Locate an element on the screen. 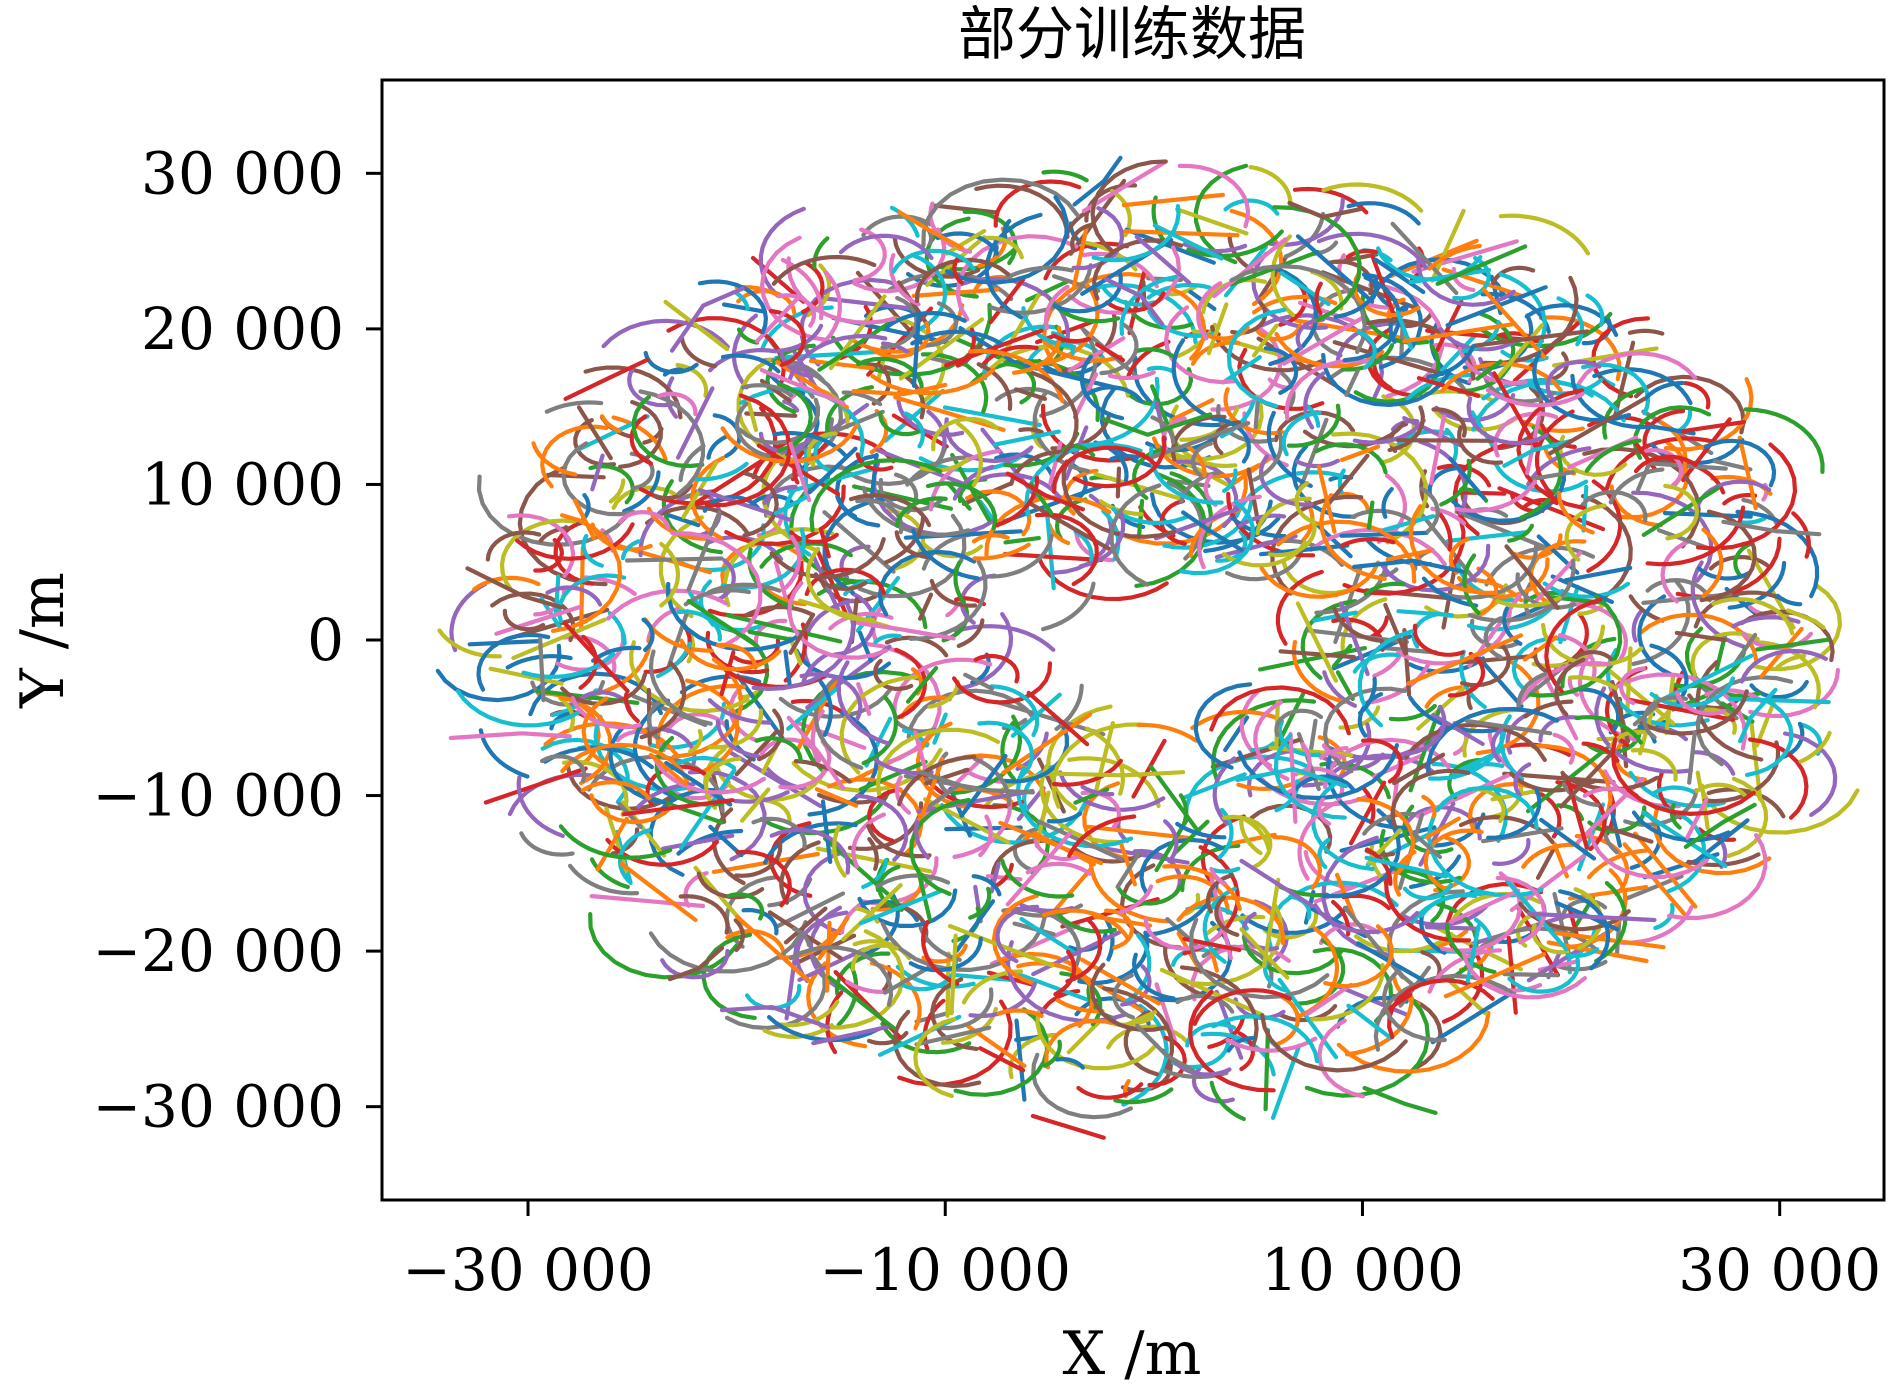 Image resolution: width=1890 pixels, height=1386 pixels. x-tick-label: 30 000 is located at coordinates (1779, 1270).